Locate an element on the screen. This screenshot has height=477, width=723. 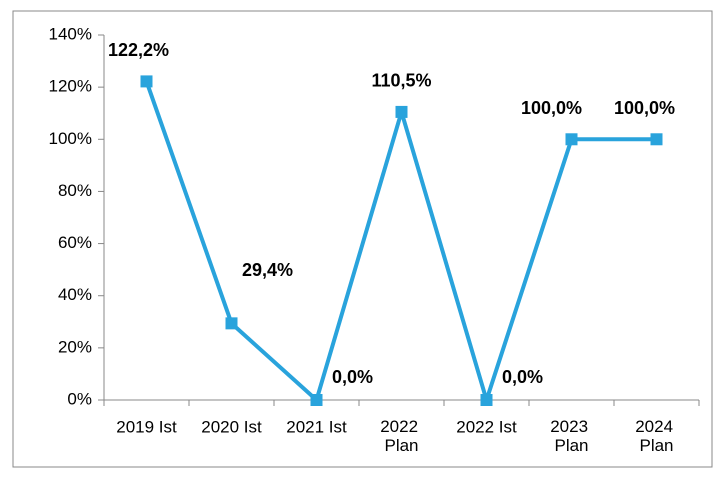
x-tick-label: 2022 Ist is located at coordinates (486, 426).